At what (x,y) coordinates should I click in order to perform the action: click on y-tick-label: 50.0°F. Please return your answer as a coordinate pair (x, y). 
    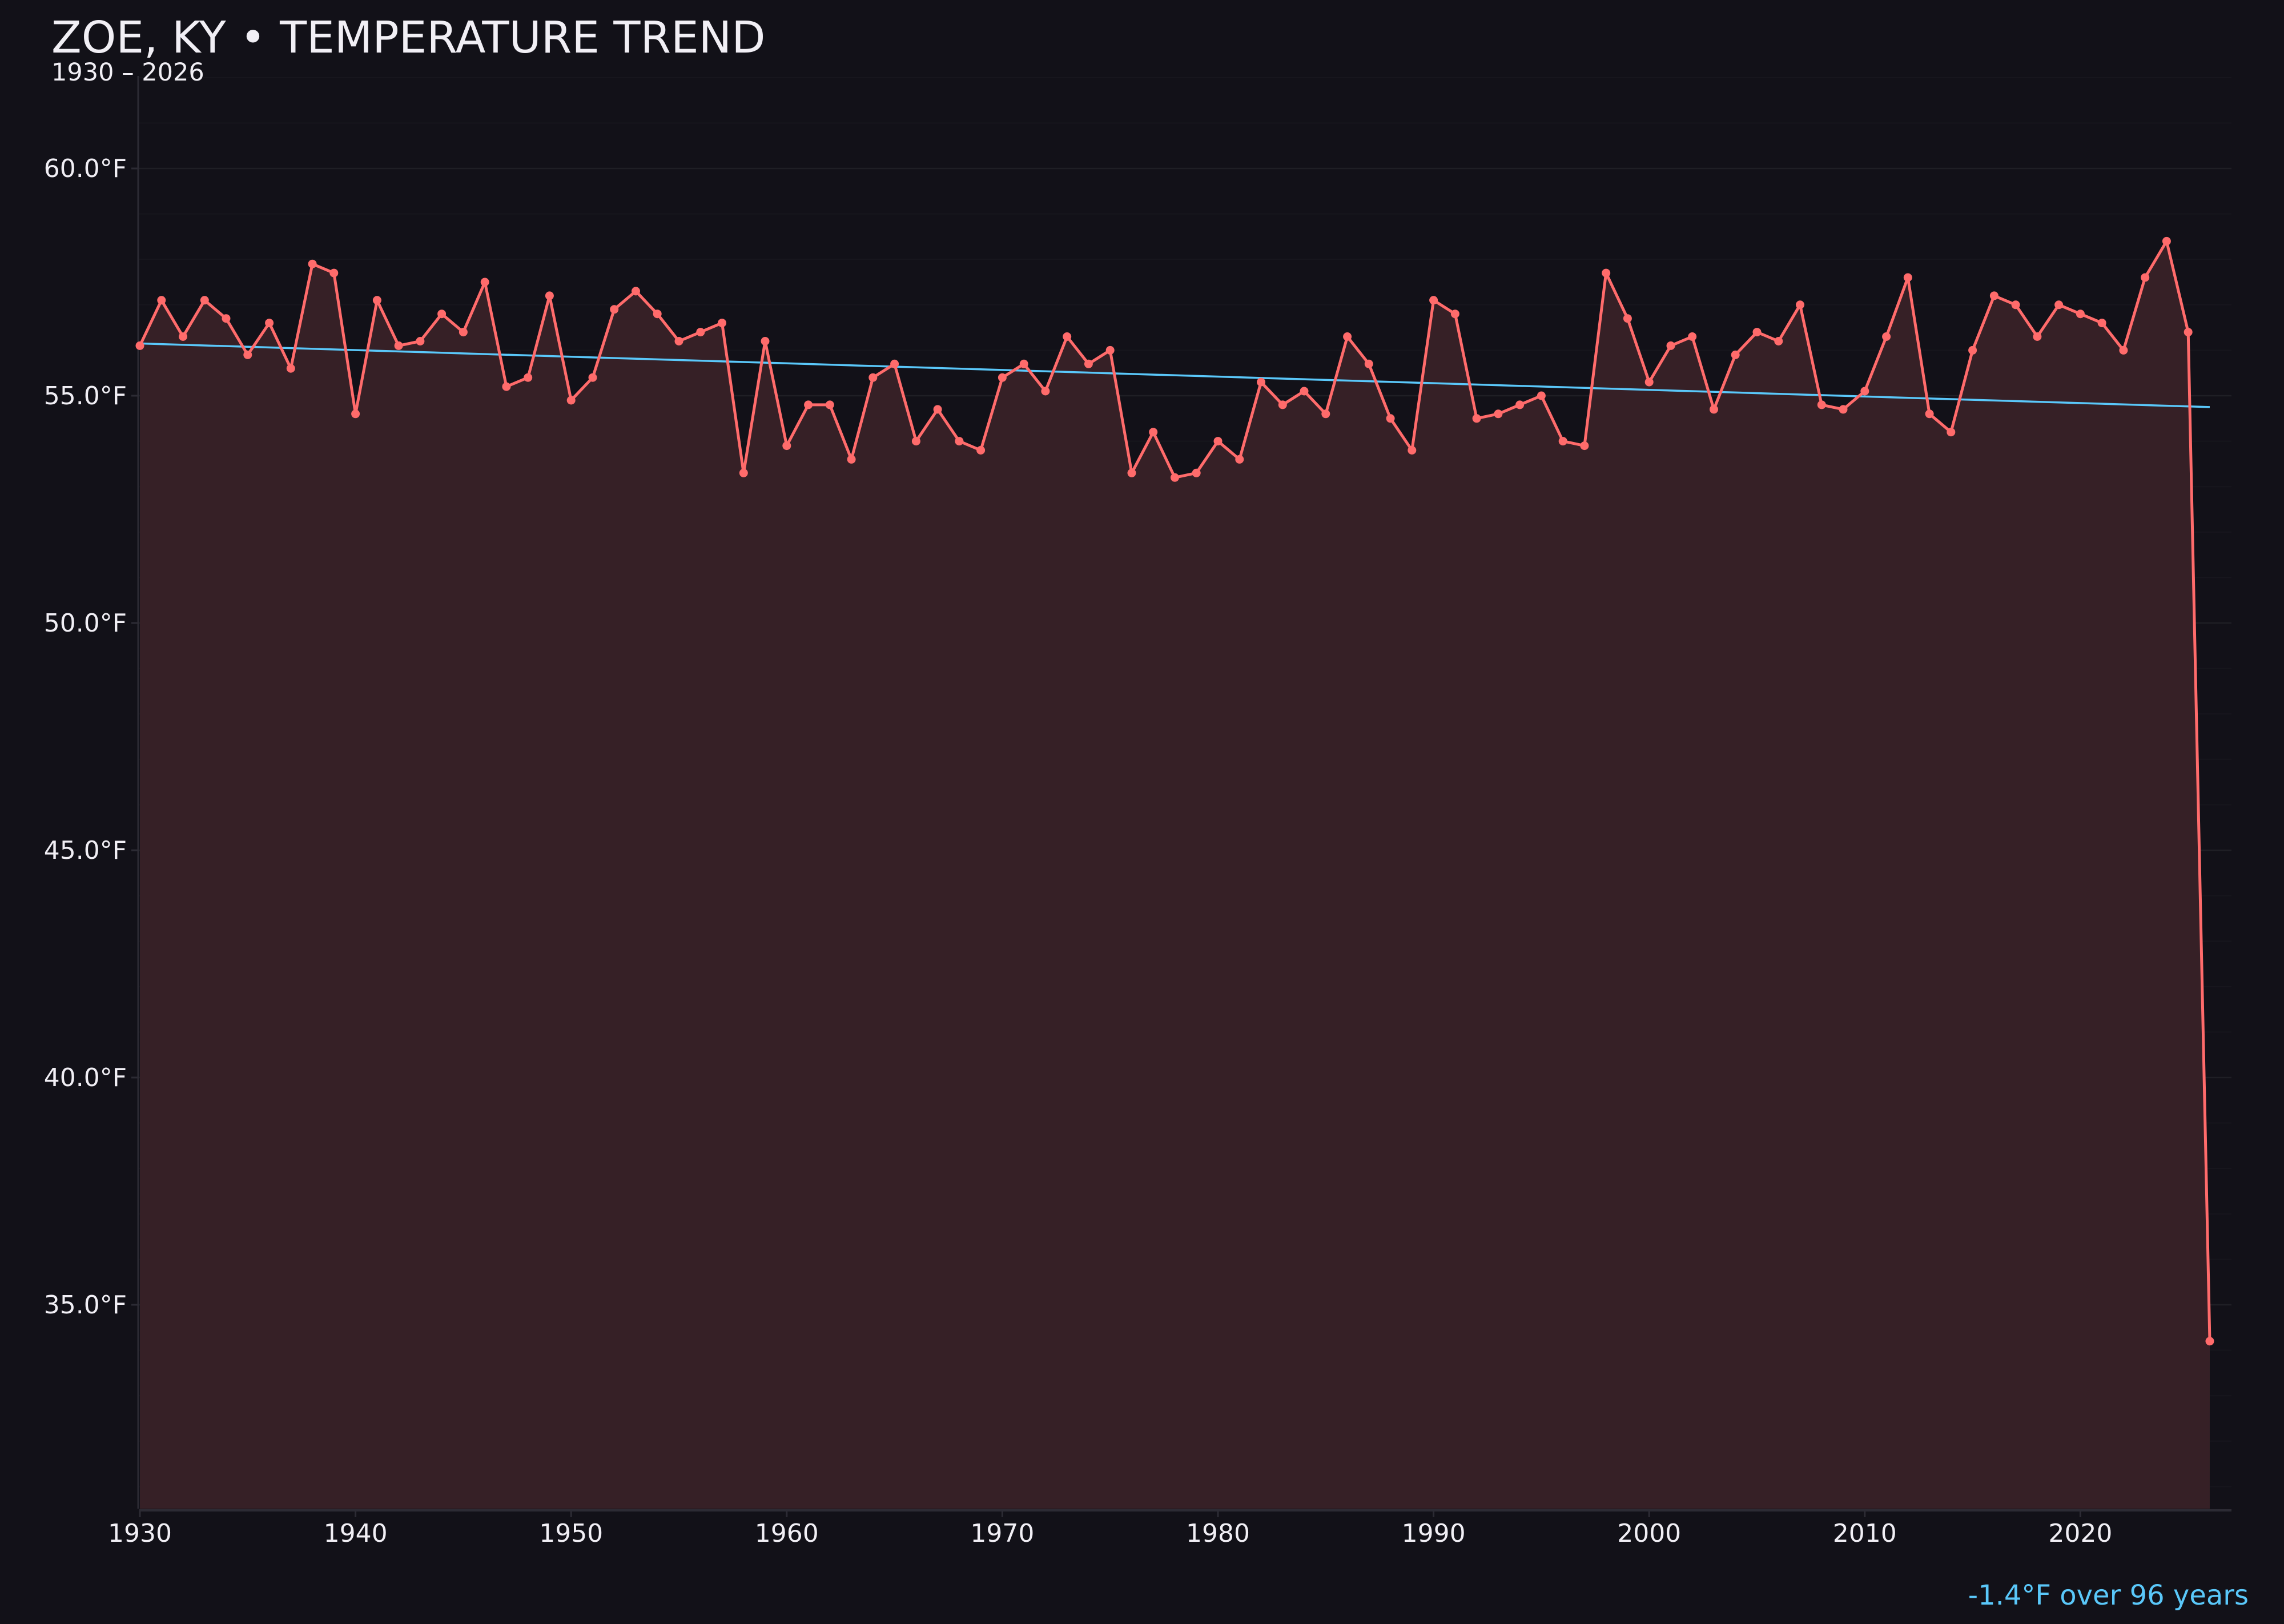
    Looking at the image, I should click on (85, 623).